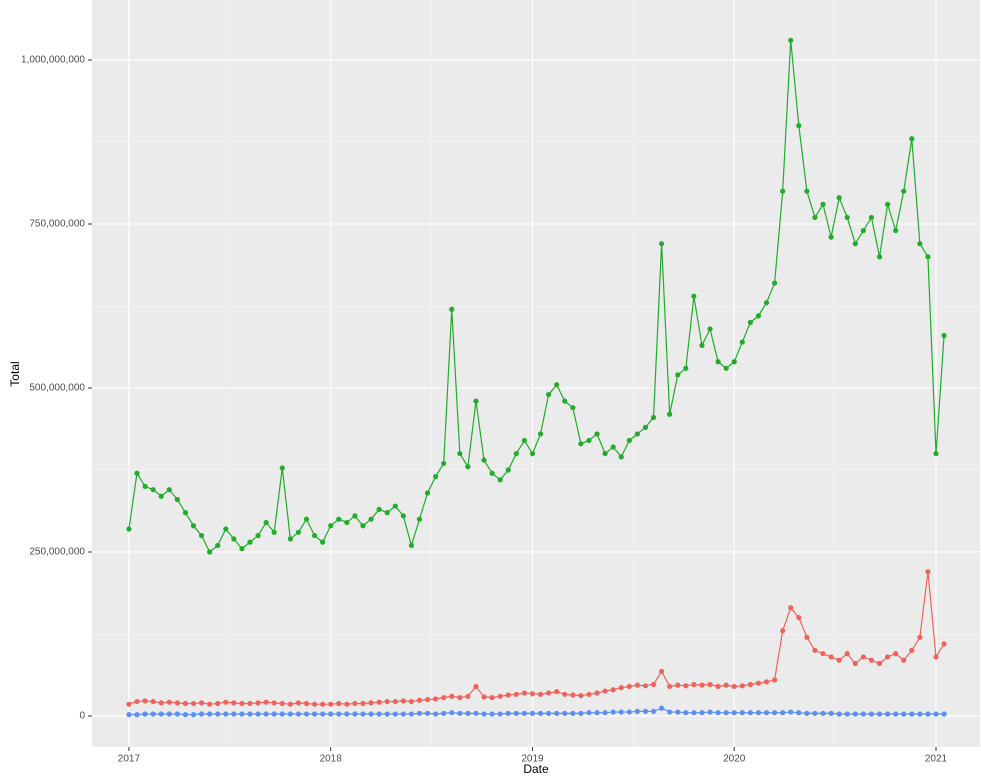 This screenshot has height=778, width=981. What do you see at coordinates (57, 224) in the screenshot?
I see `y-tick-label: 750,000,000` at bounding box center [57, 224].